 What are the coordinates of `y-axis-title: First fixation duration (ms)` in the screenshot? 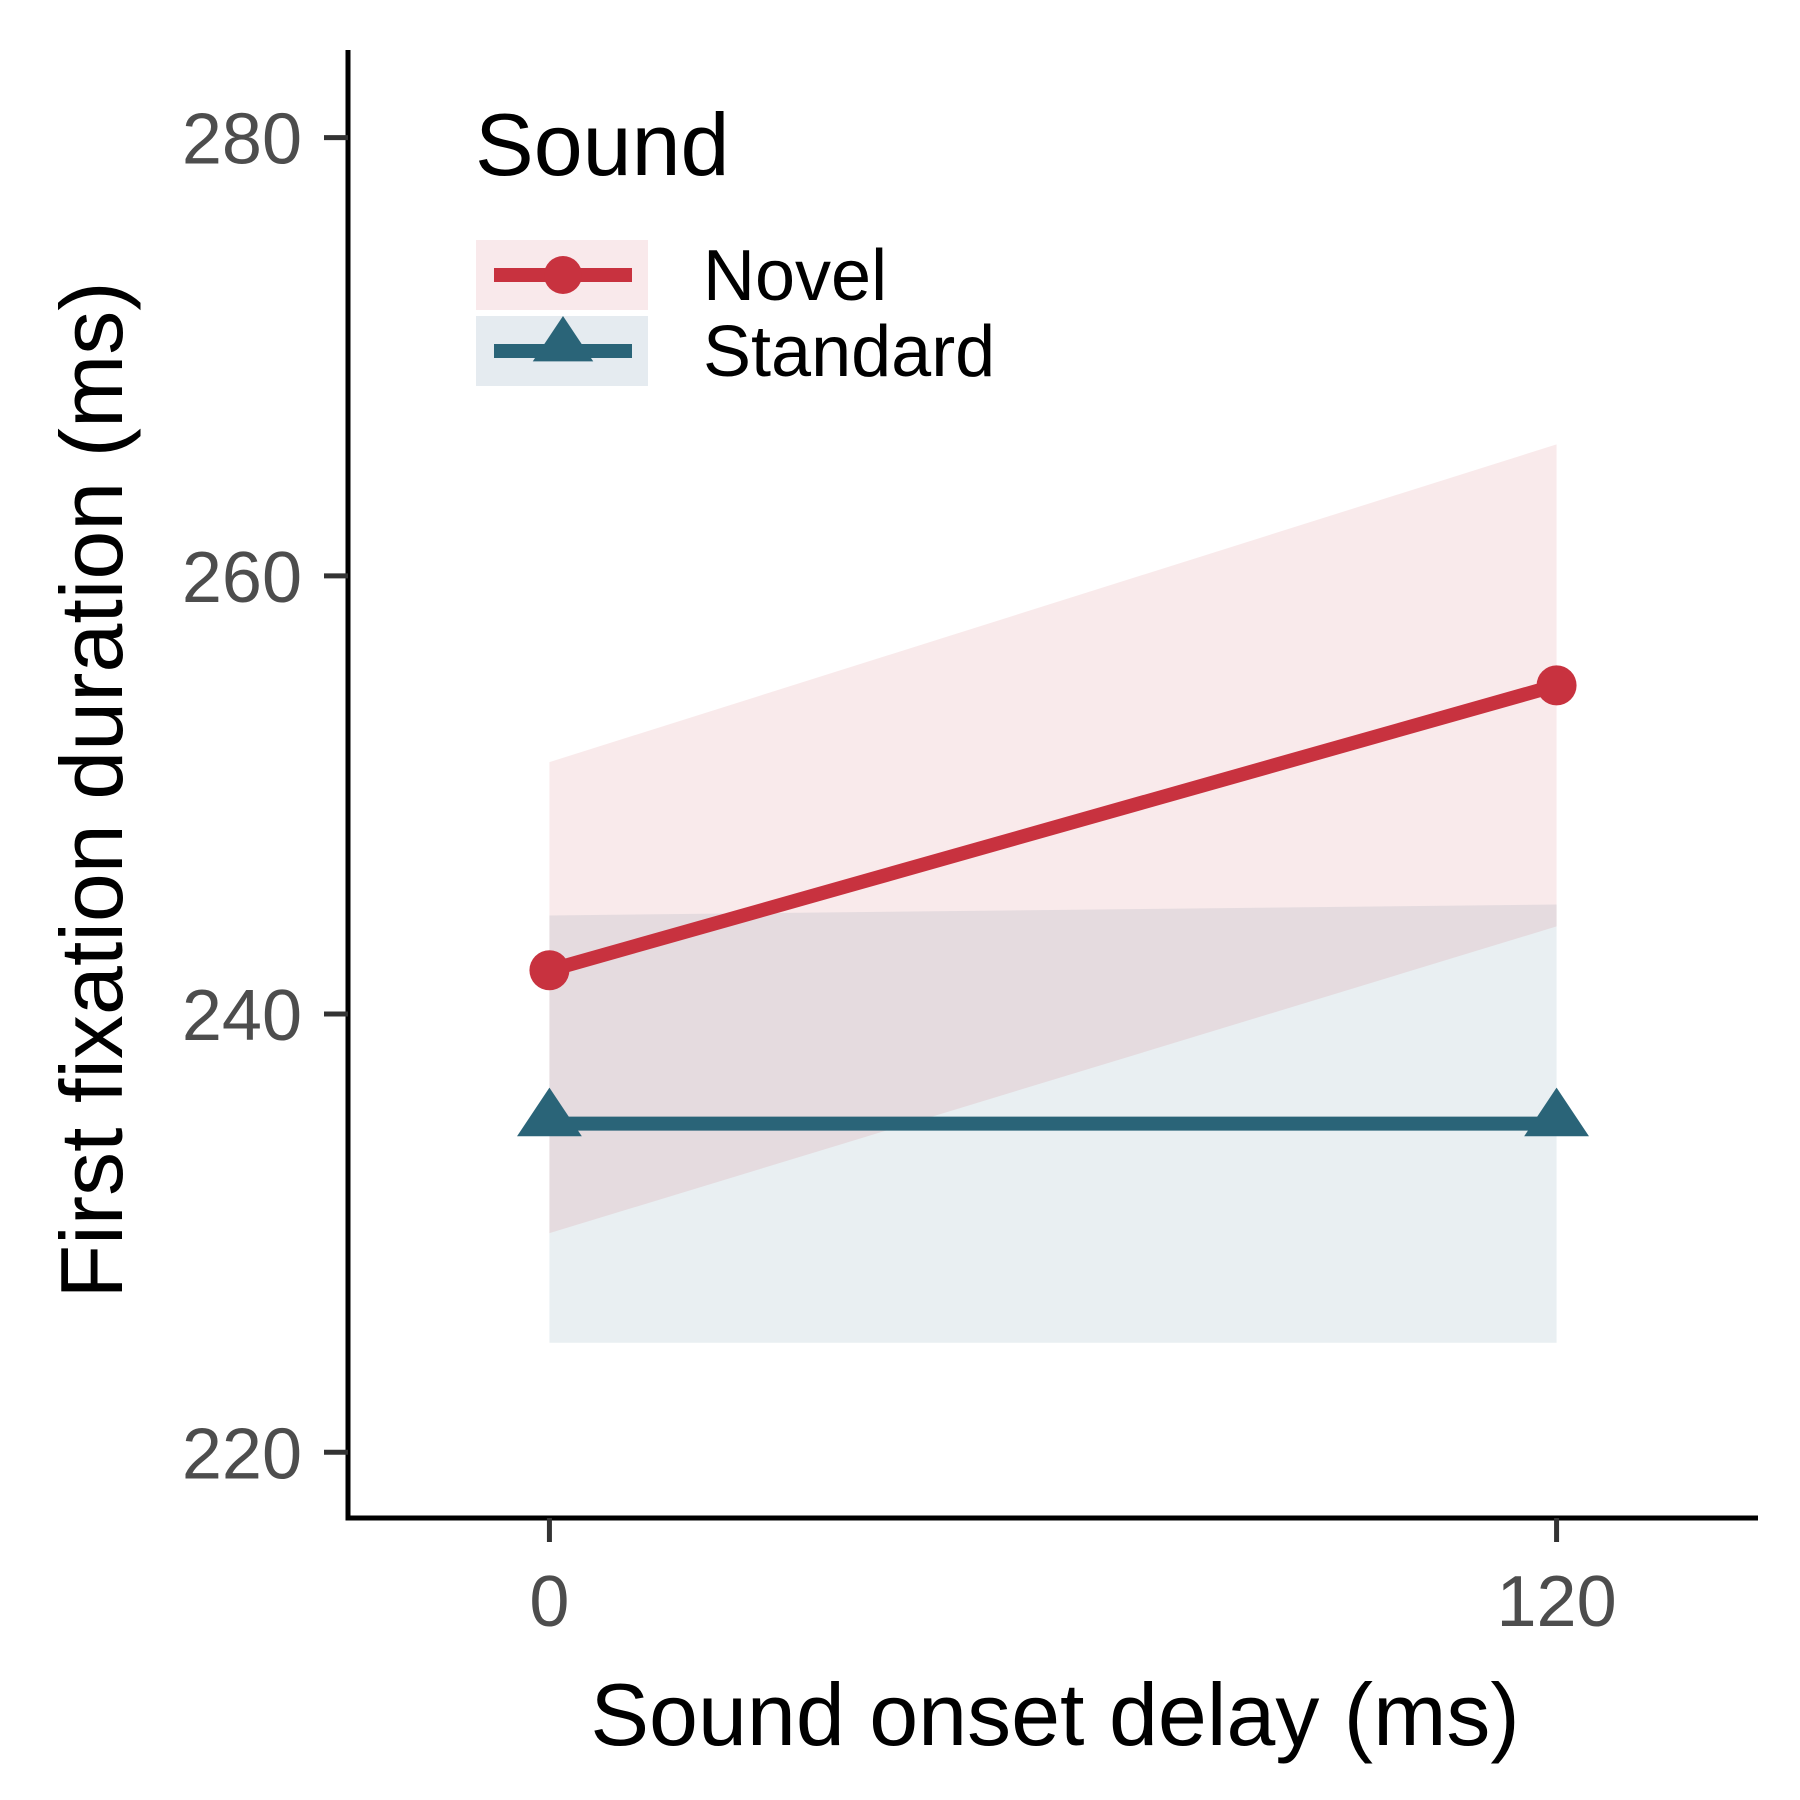 It's located at (91, 789).